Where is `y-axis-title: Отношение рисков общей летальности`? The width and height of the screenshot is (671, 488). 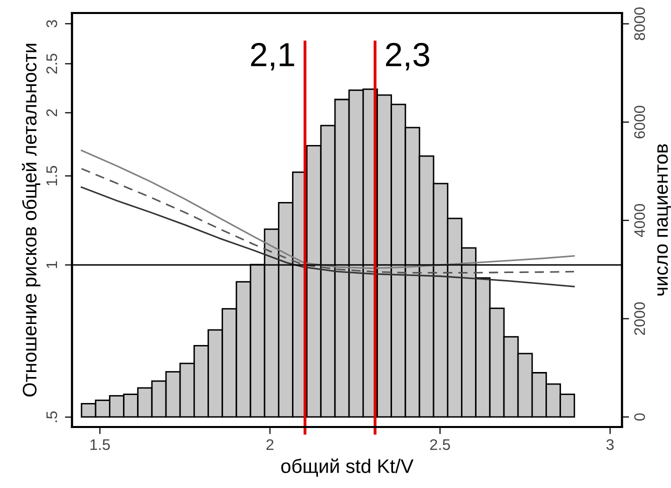
y-axis-title: Отношение рисков общей летальности is located at coordinates (31, 220).